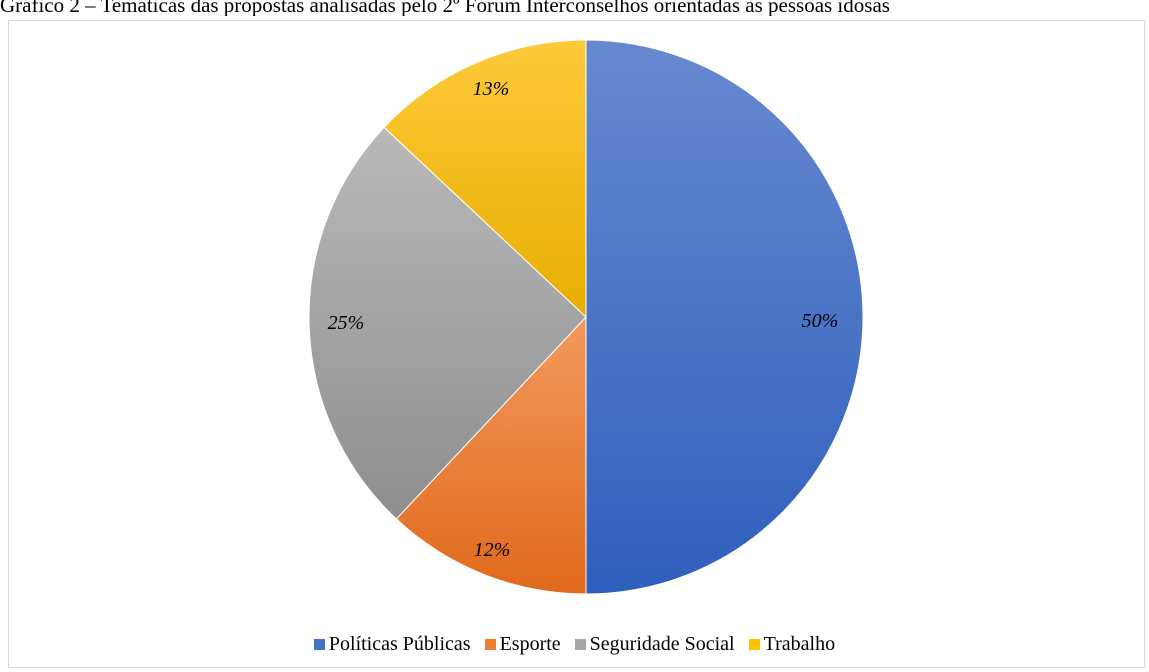 Image resolution: width=1149 pixels, height=672 pixels. I want to click on pie-slice-seguridade-social, so click(447, 323).